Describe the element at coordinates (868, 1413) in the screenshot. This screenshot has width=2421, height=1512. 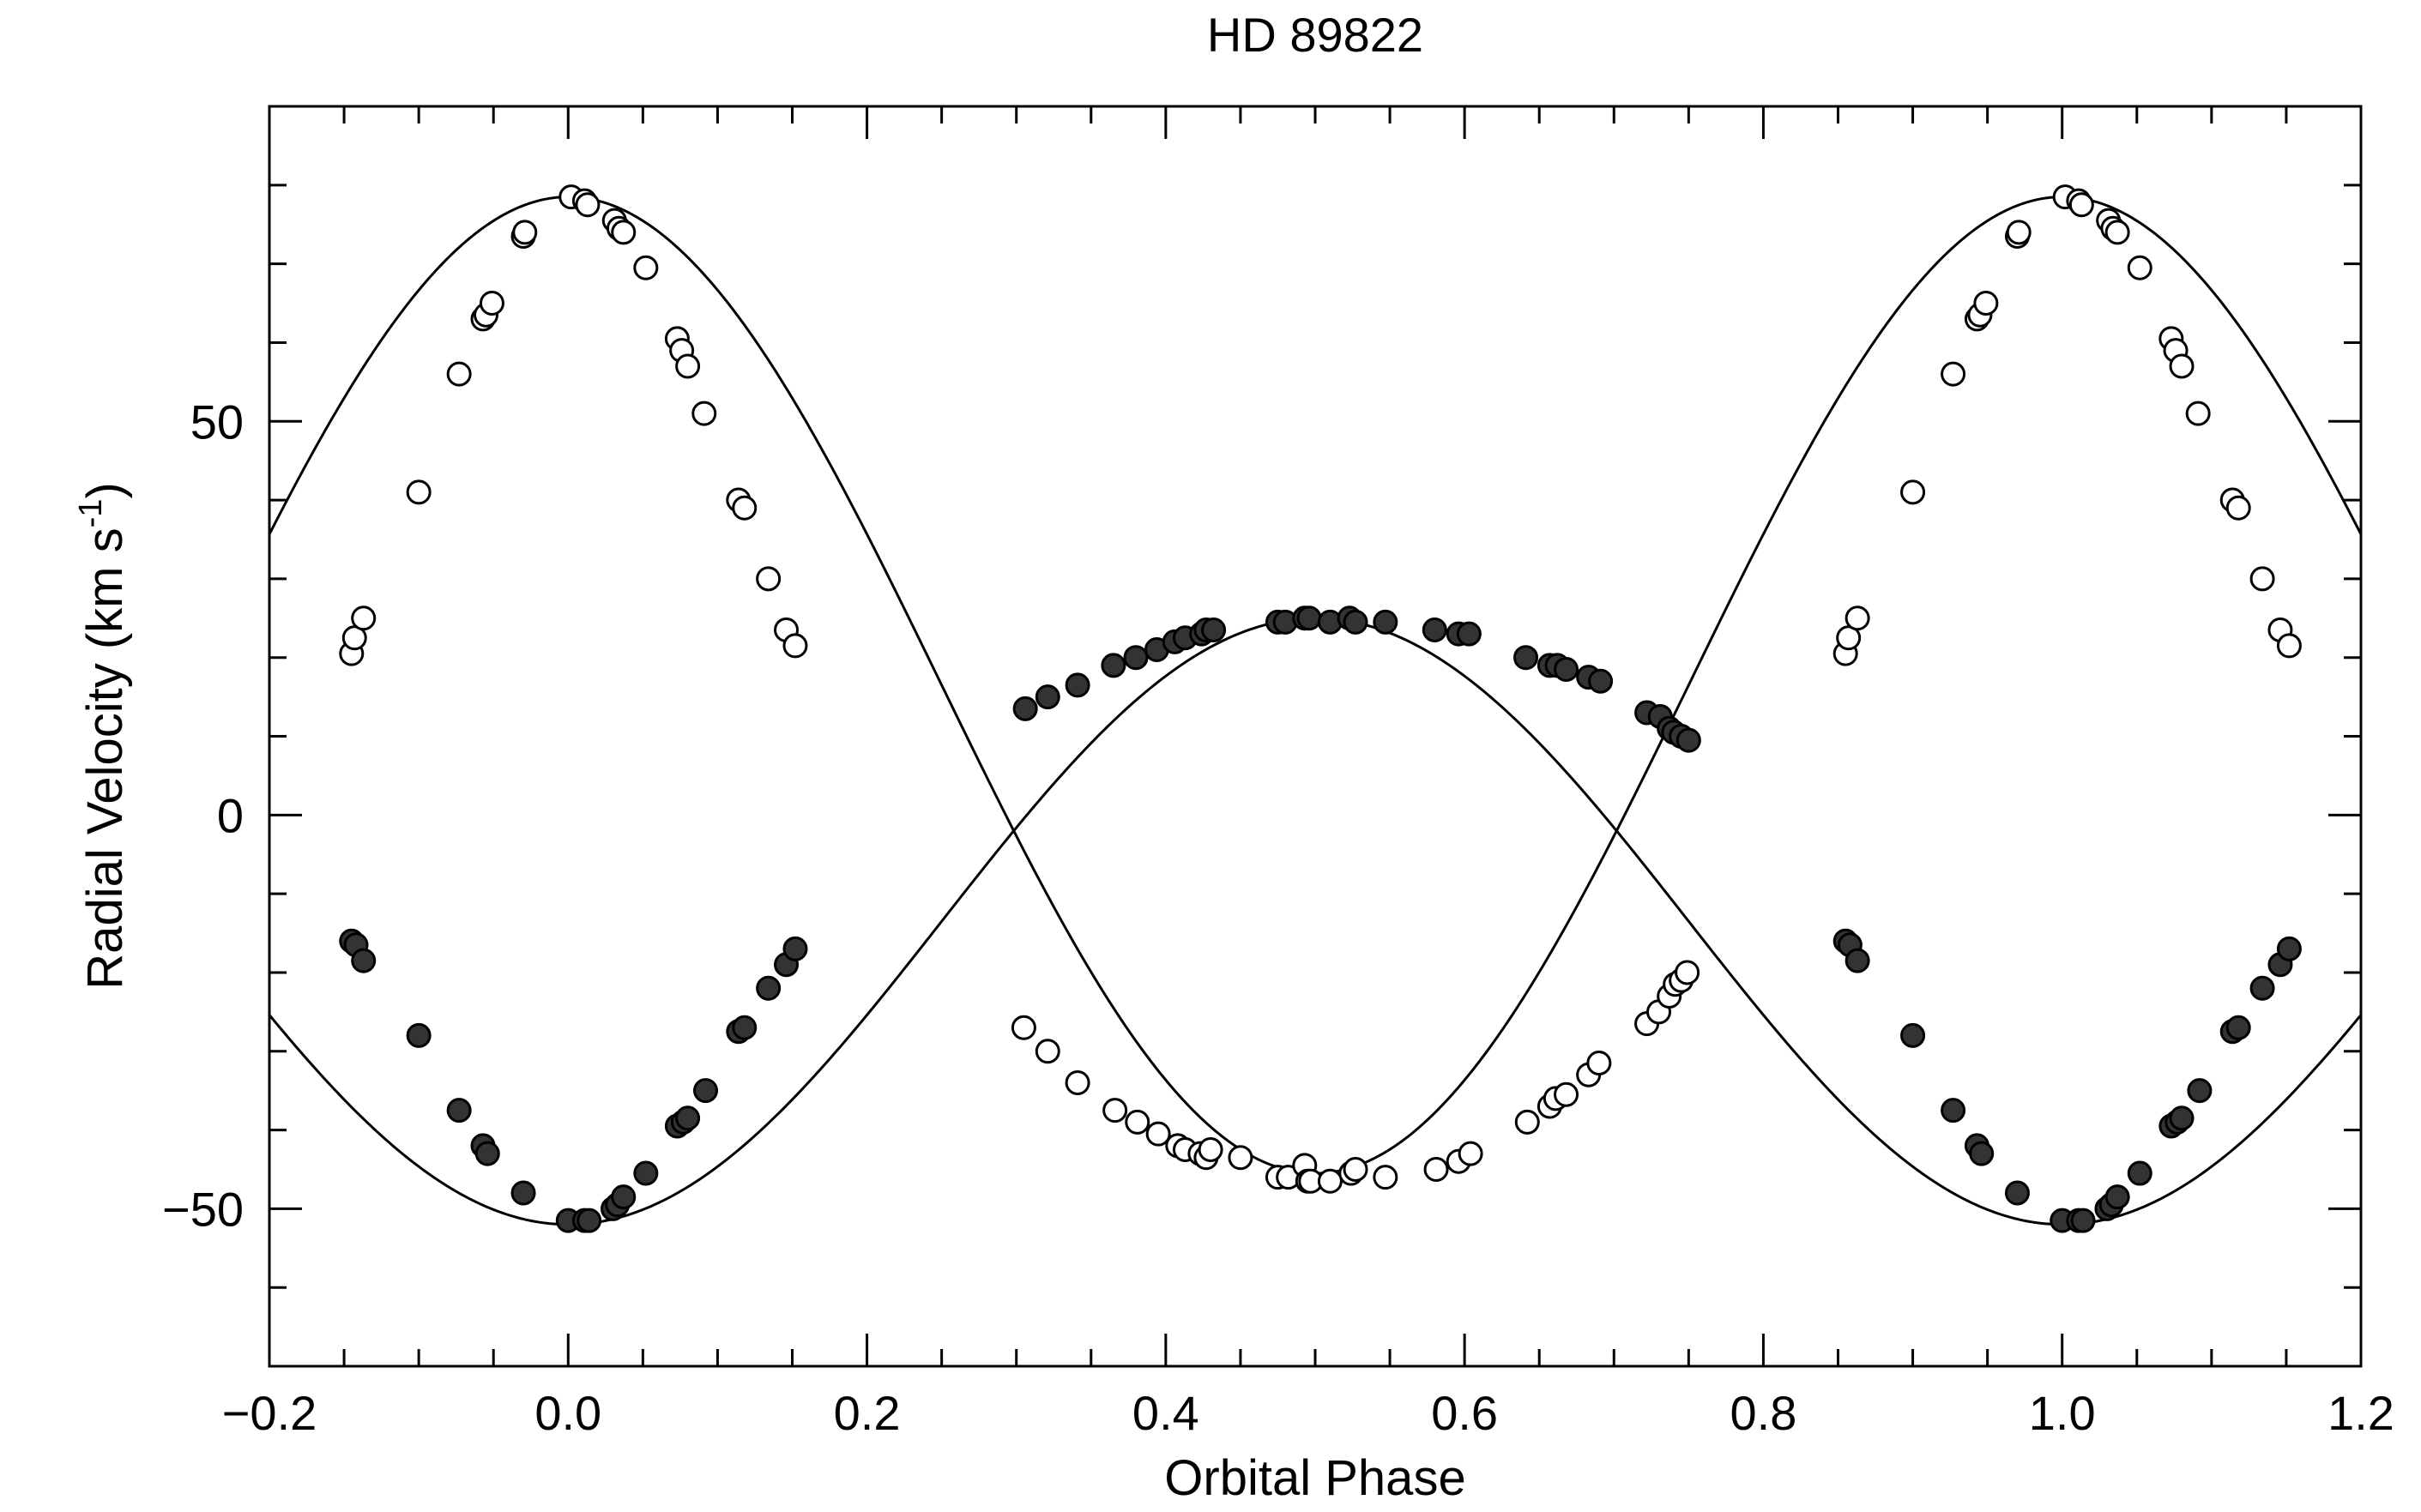
I see `x-tick-label: 0.2` at that location.